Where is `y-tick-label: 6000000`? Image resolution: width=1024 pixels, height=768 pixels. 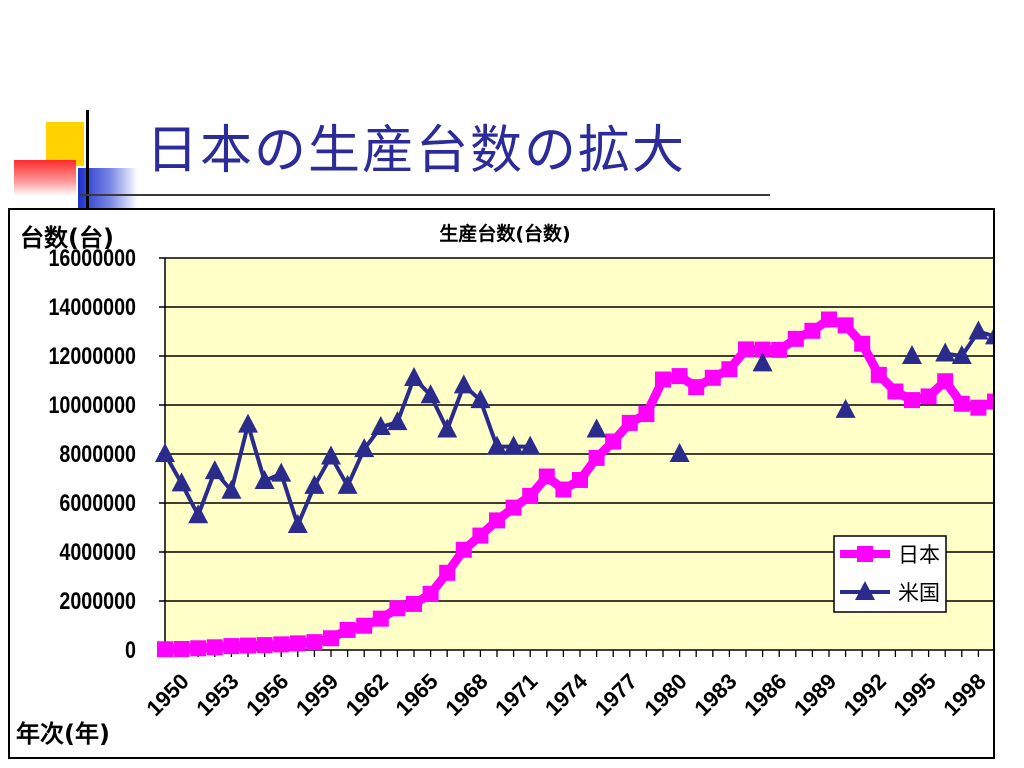
y-tick-label: 6000000 is located at coordinates (97, 502).